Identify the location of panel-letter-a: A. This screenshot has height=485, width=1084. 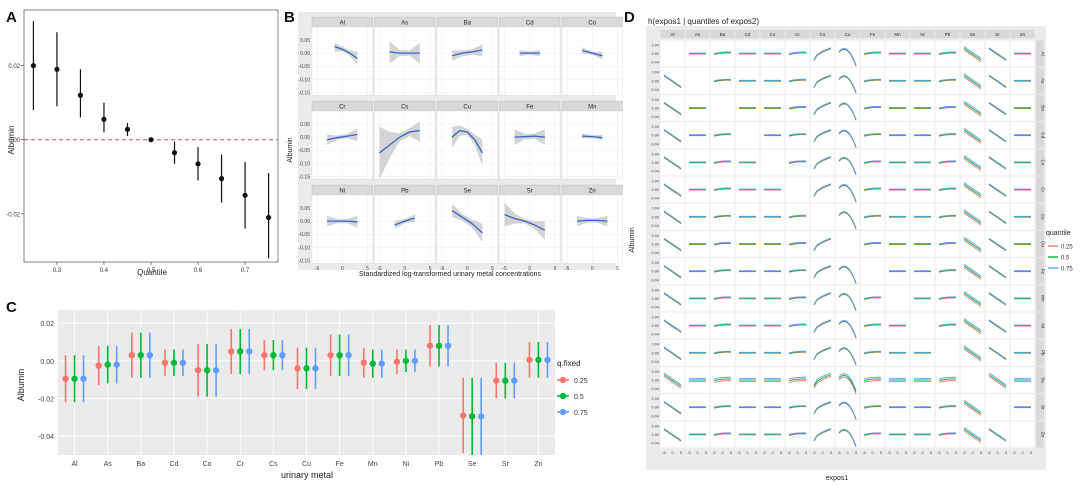
(11, 17).